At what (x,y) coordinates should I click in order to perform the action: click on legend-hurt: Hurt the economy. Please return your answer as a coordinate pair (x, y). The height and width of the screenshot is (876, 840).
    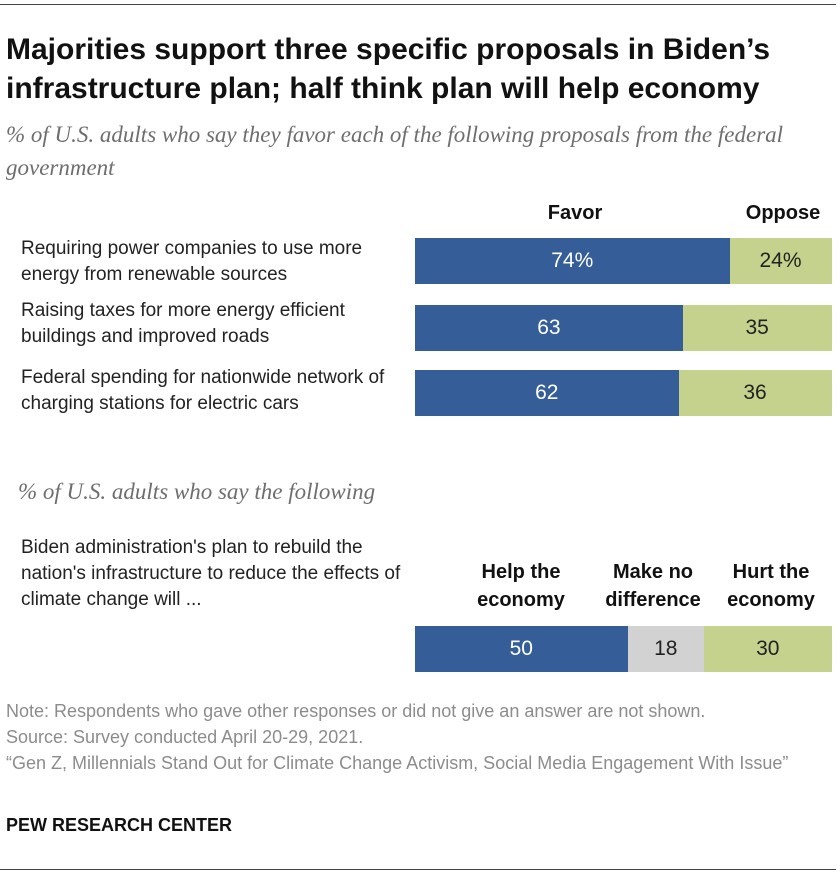
    Looking at the image, I should click on (771, 586).